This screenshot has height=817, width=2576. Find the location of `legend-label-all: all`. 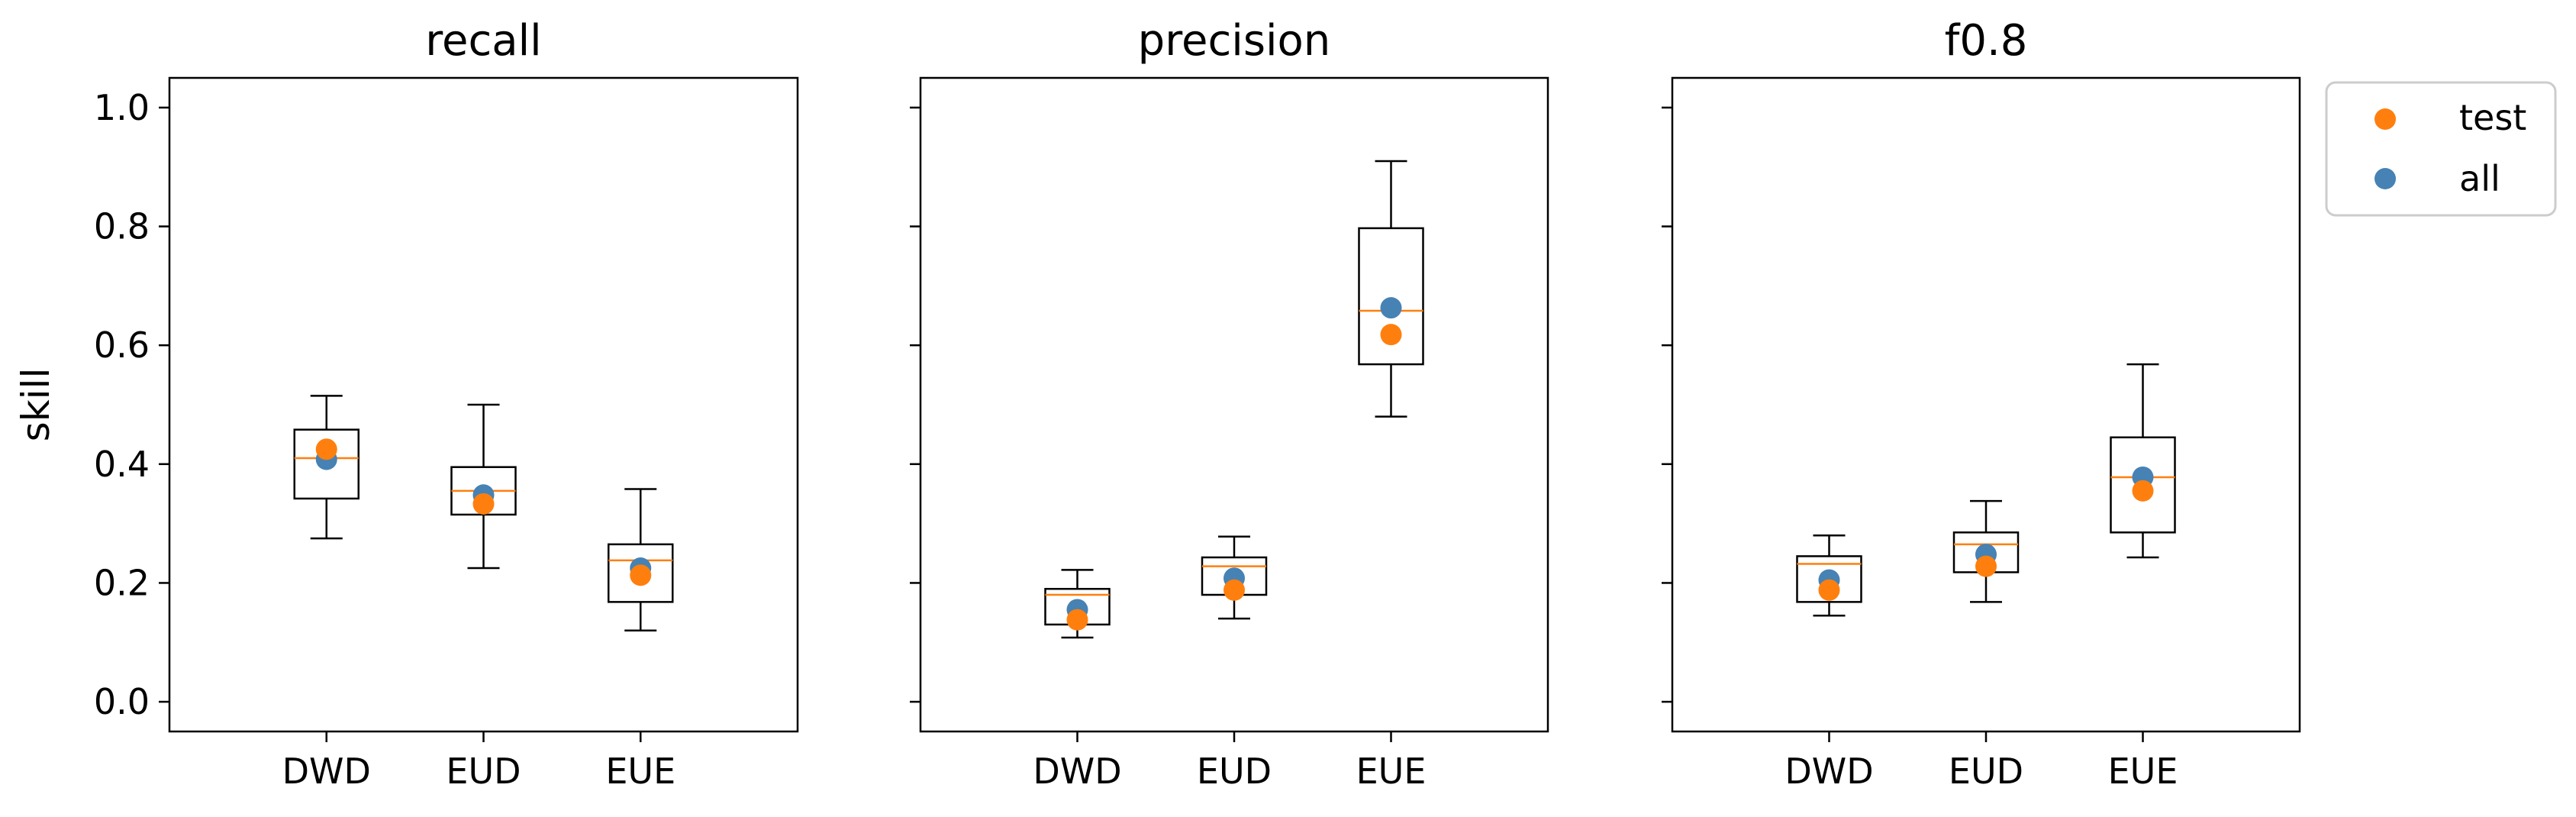

legend-label-all: all is located at coordinates (2480, 178).